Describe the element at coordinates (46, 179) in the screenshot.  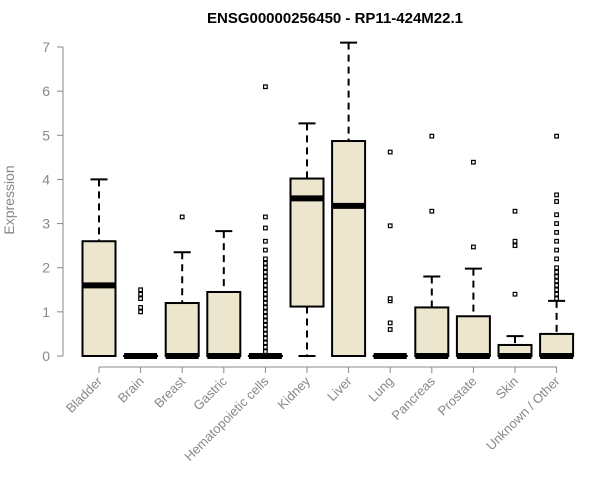
I see `y-tick-label: 4` at that location.